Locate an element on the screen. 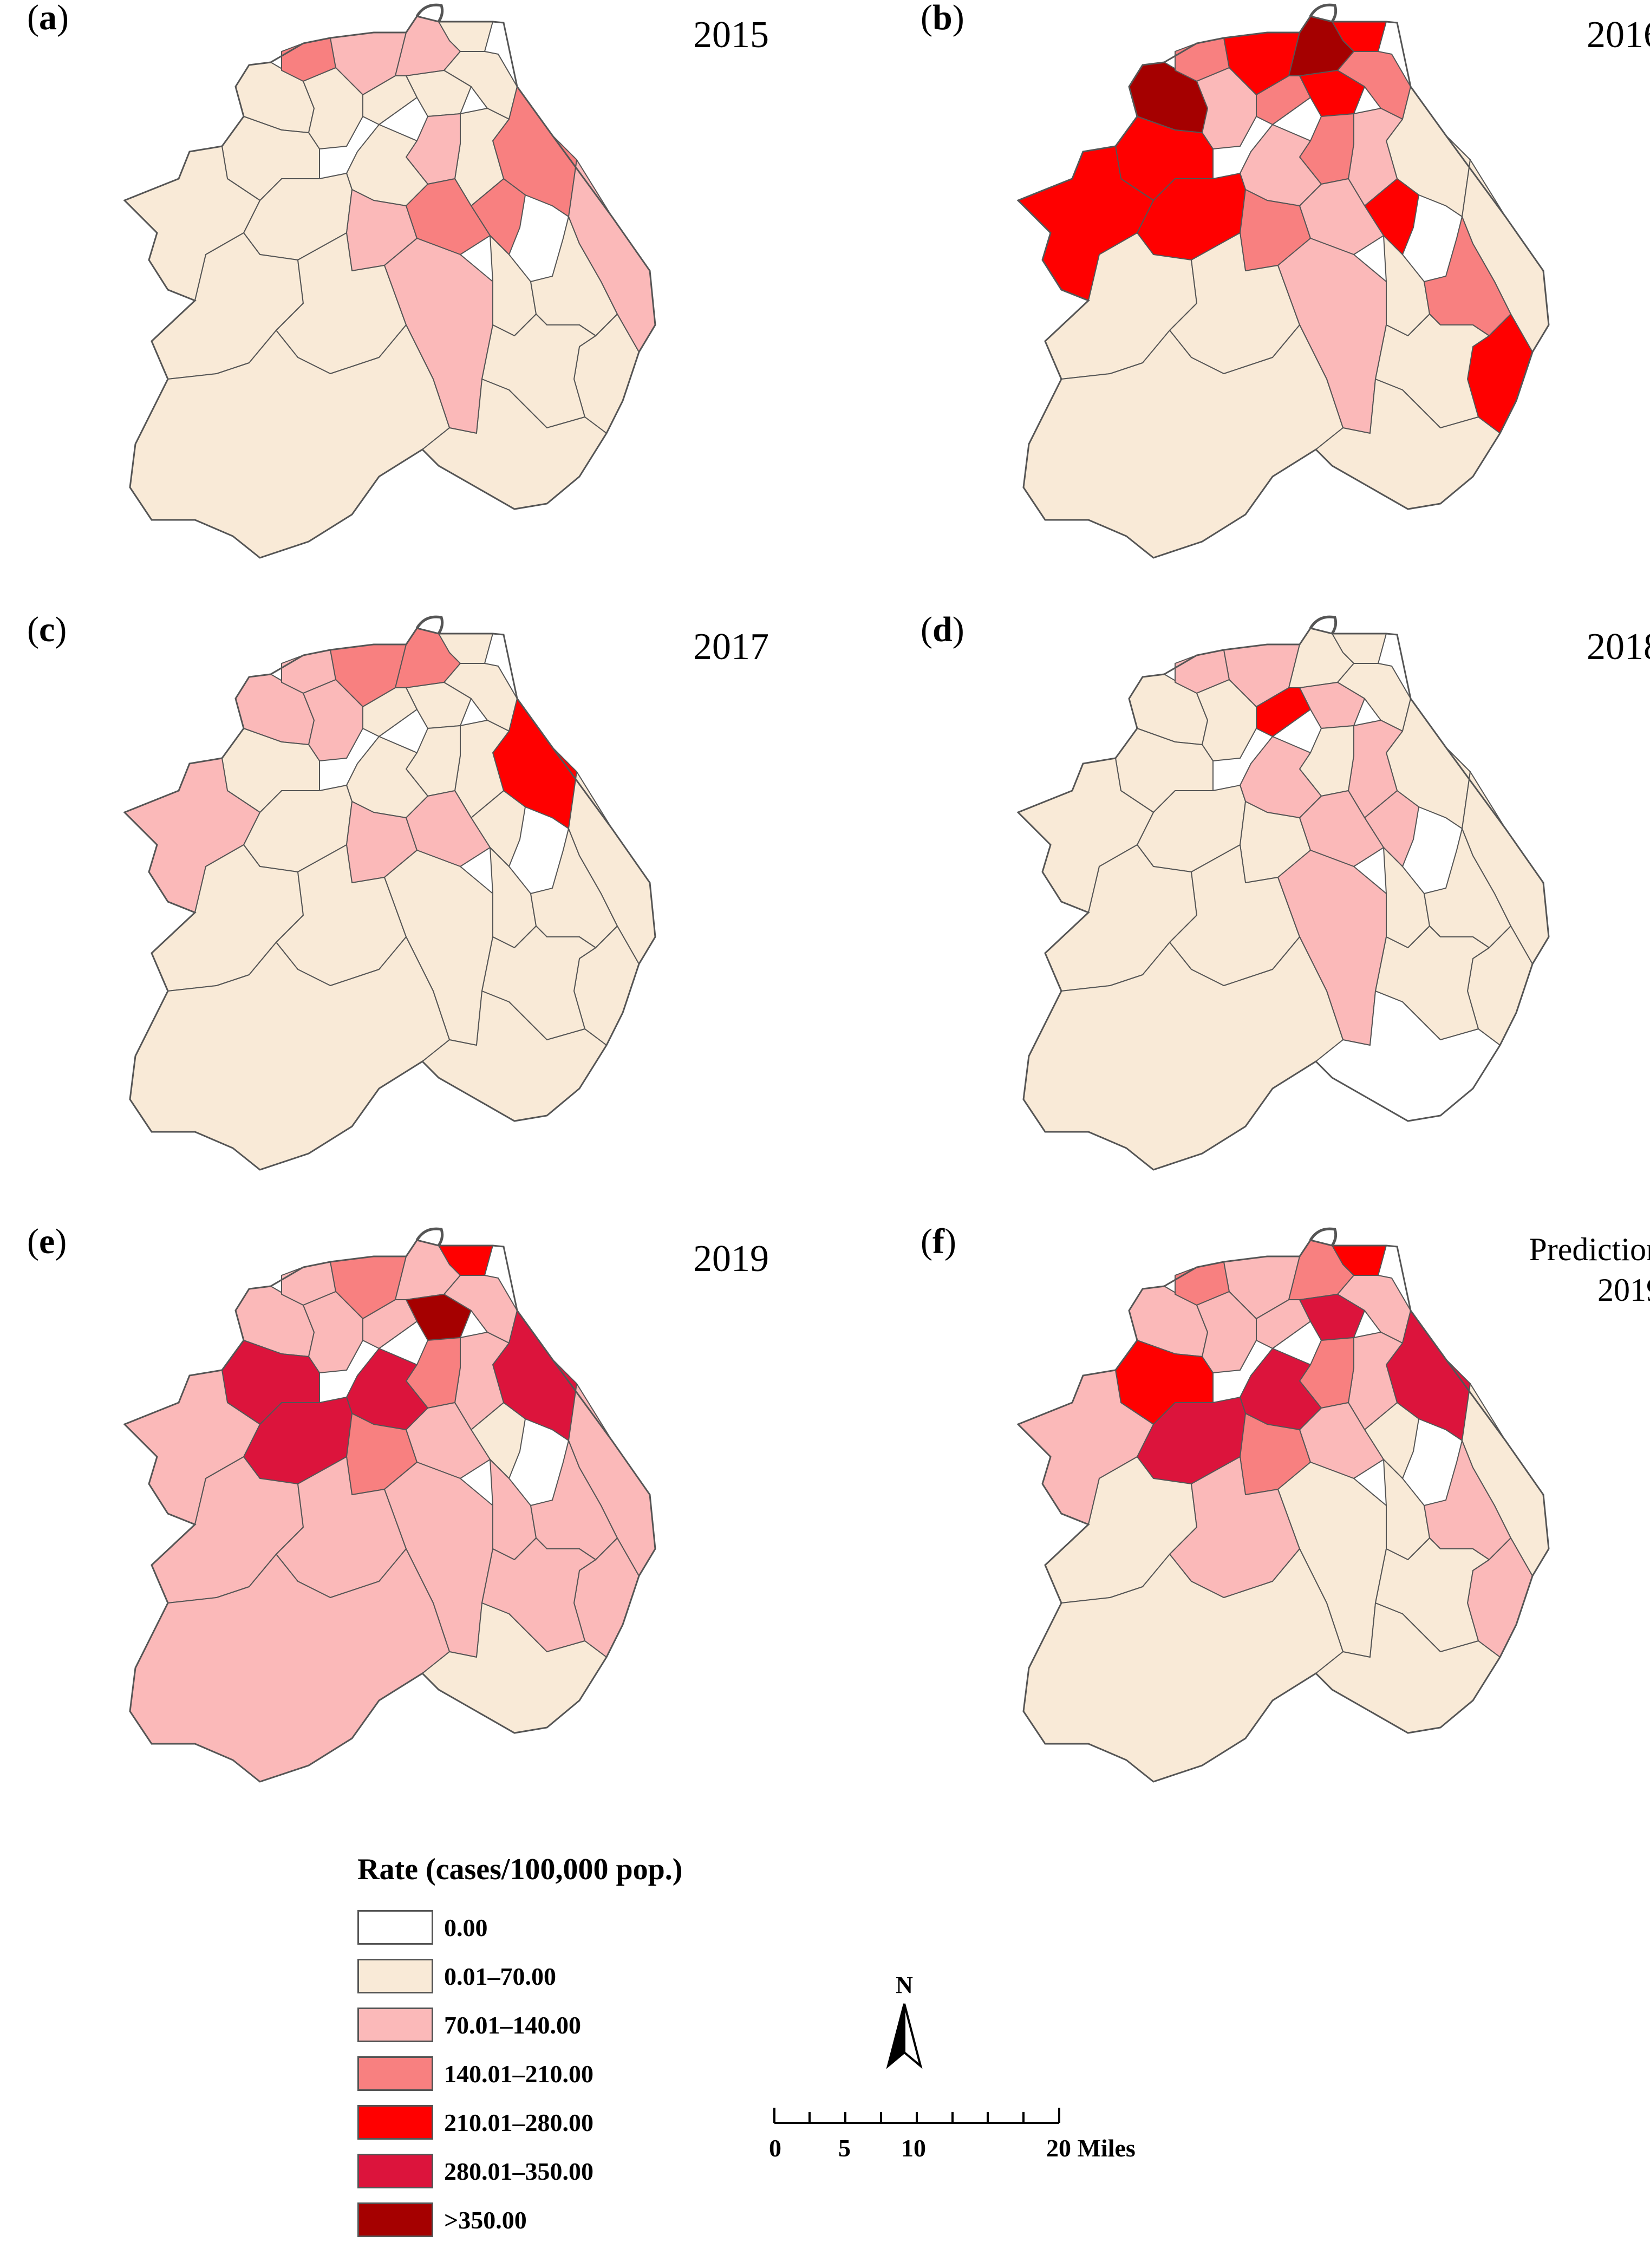 Image resolution: width=1650 pixels, height=2268 pixels. panel-letter-text: a is located at coordinates (48, 18).